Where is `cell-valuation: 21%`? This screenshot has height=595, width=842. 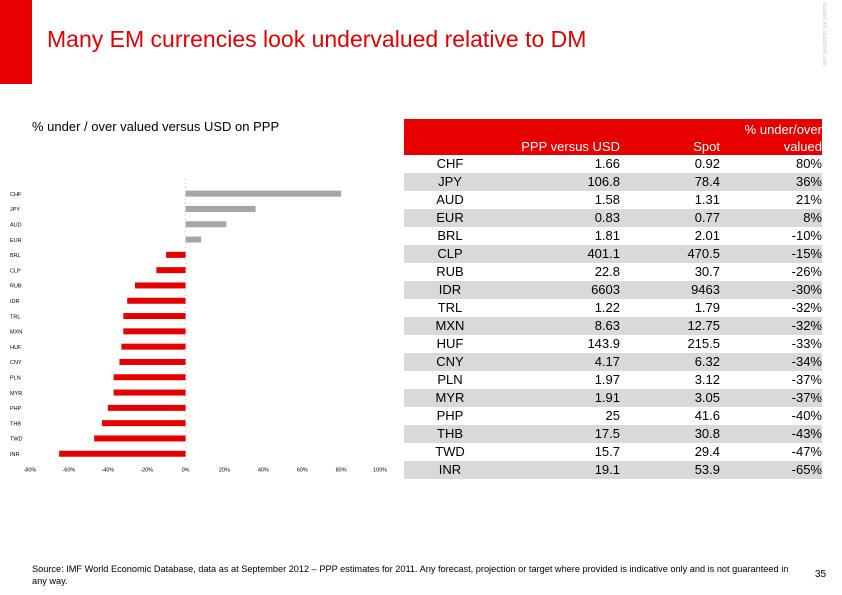
cell-valuation: 21% is located at coordinates (808, 199).